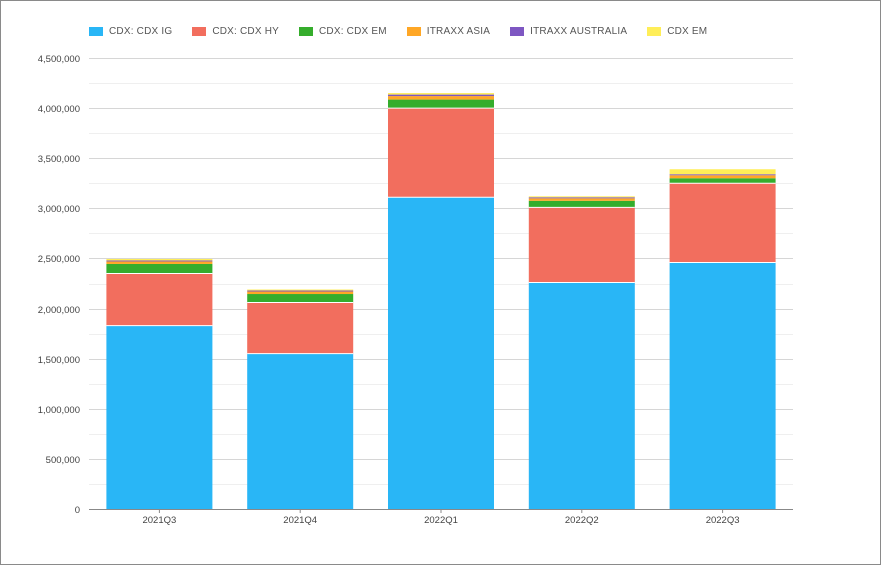  I want to click on bar-segment: CDX: CDX EM — 2021Q3: 95,000, so click(159, 268).